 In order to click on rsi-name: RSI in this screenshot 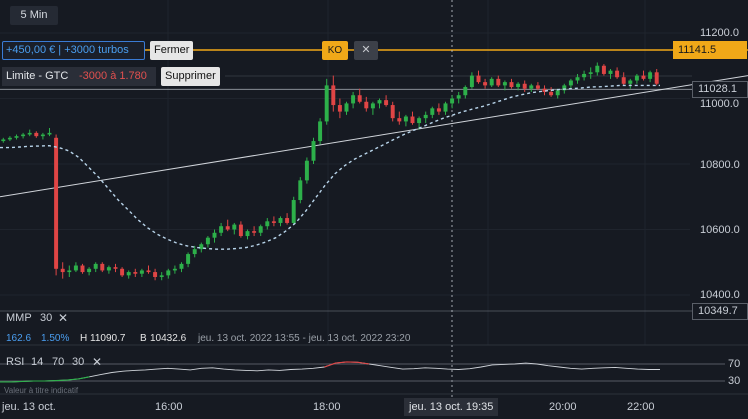, I will do `click(15, 362)`.